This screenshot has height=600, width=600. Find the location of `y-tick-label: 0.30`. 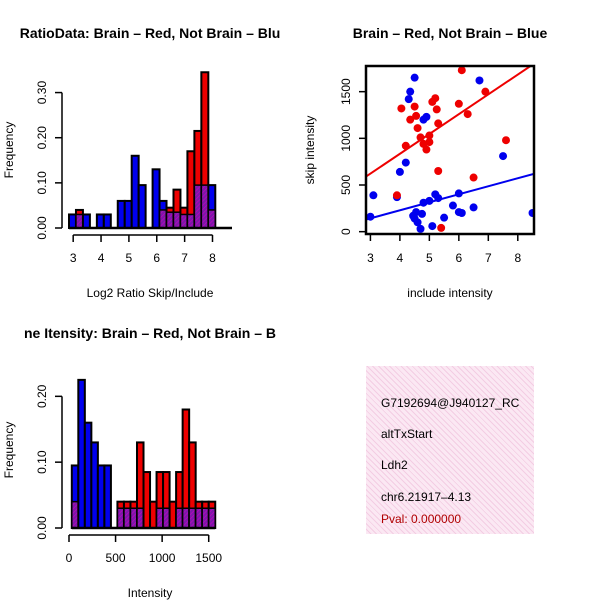

y-tick-label: 0.30 is located at coordinates (42, 93).